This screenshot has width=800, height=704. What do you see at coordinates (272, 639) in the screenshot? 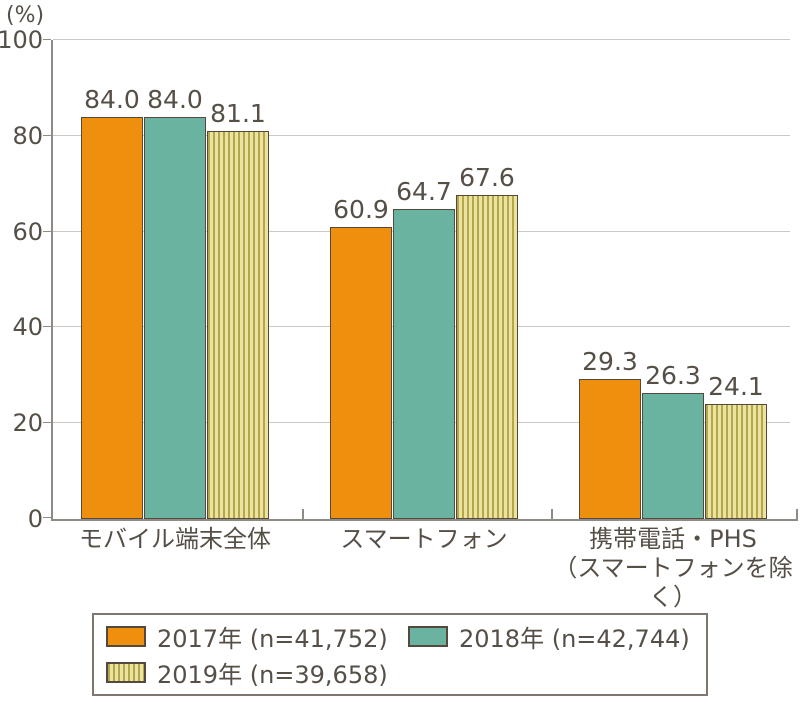
I see `legend-label: 2017年 (n=41,752)` at bounding box center [272, 639].